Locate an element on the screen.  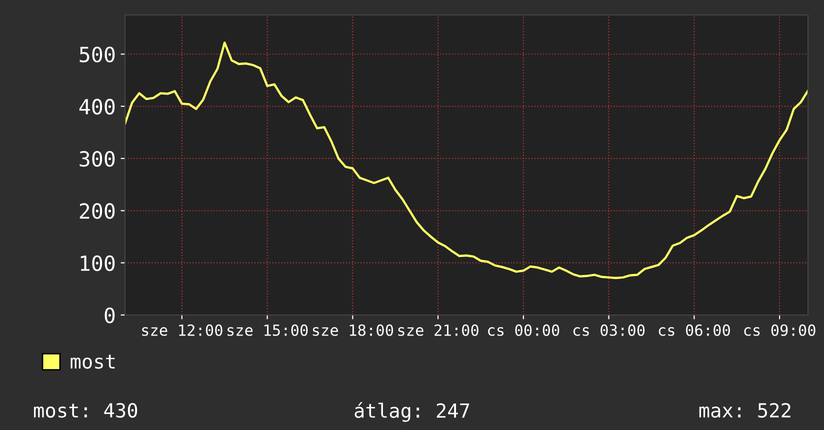
x-tick-label: sze 15:00 is located at coordinates (267, 330).